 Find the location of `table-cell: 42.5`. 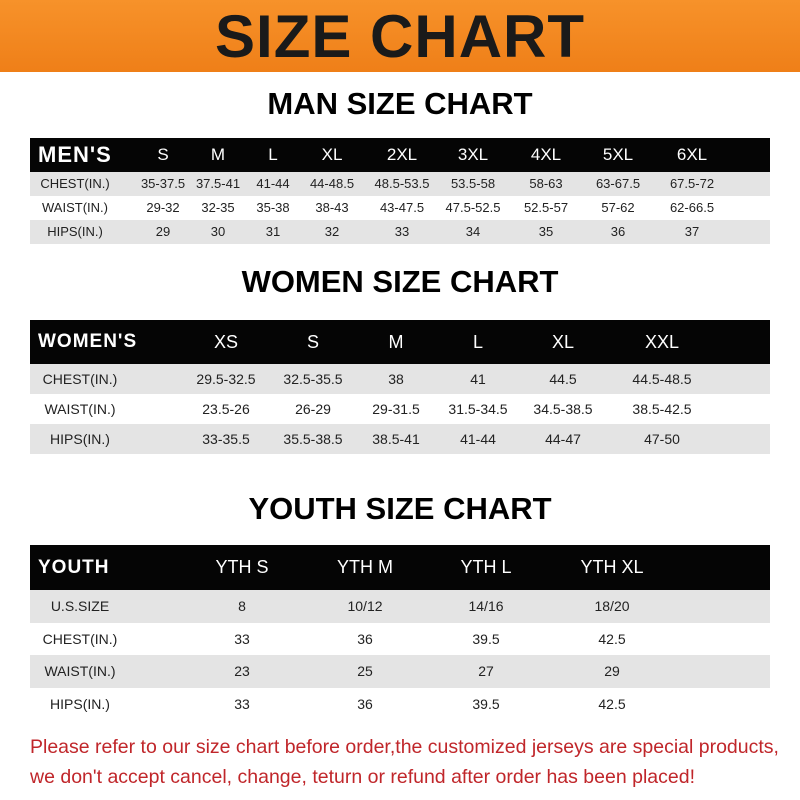

table-cell: 42.5 is located at coordinates (612, 638).